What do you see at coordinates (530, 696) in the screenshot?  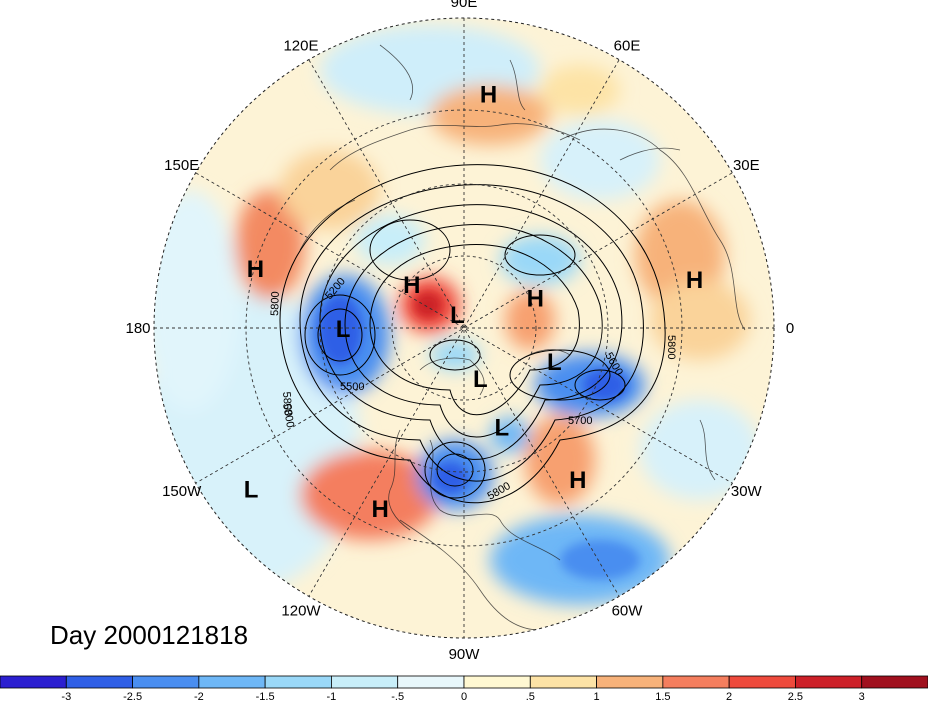 I see `colorbar-tick-label: .5` at bounding box center [530, 696].